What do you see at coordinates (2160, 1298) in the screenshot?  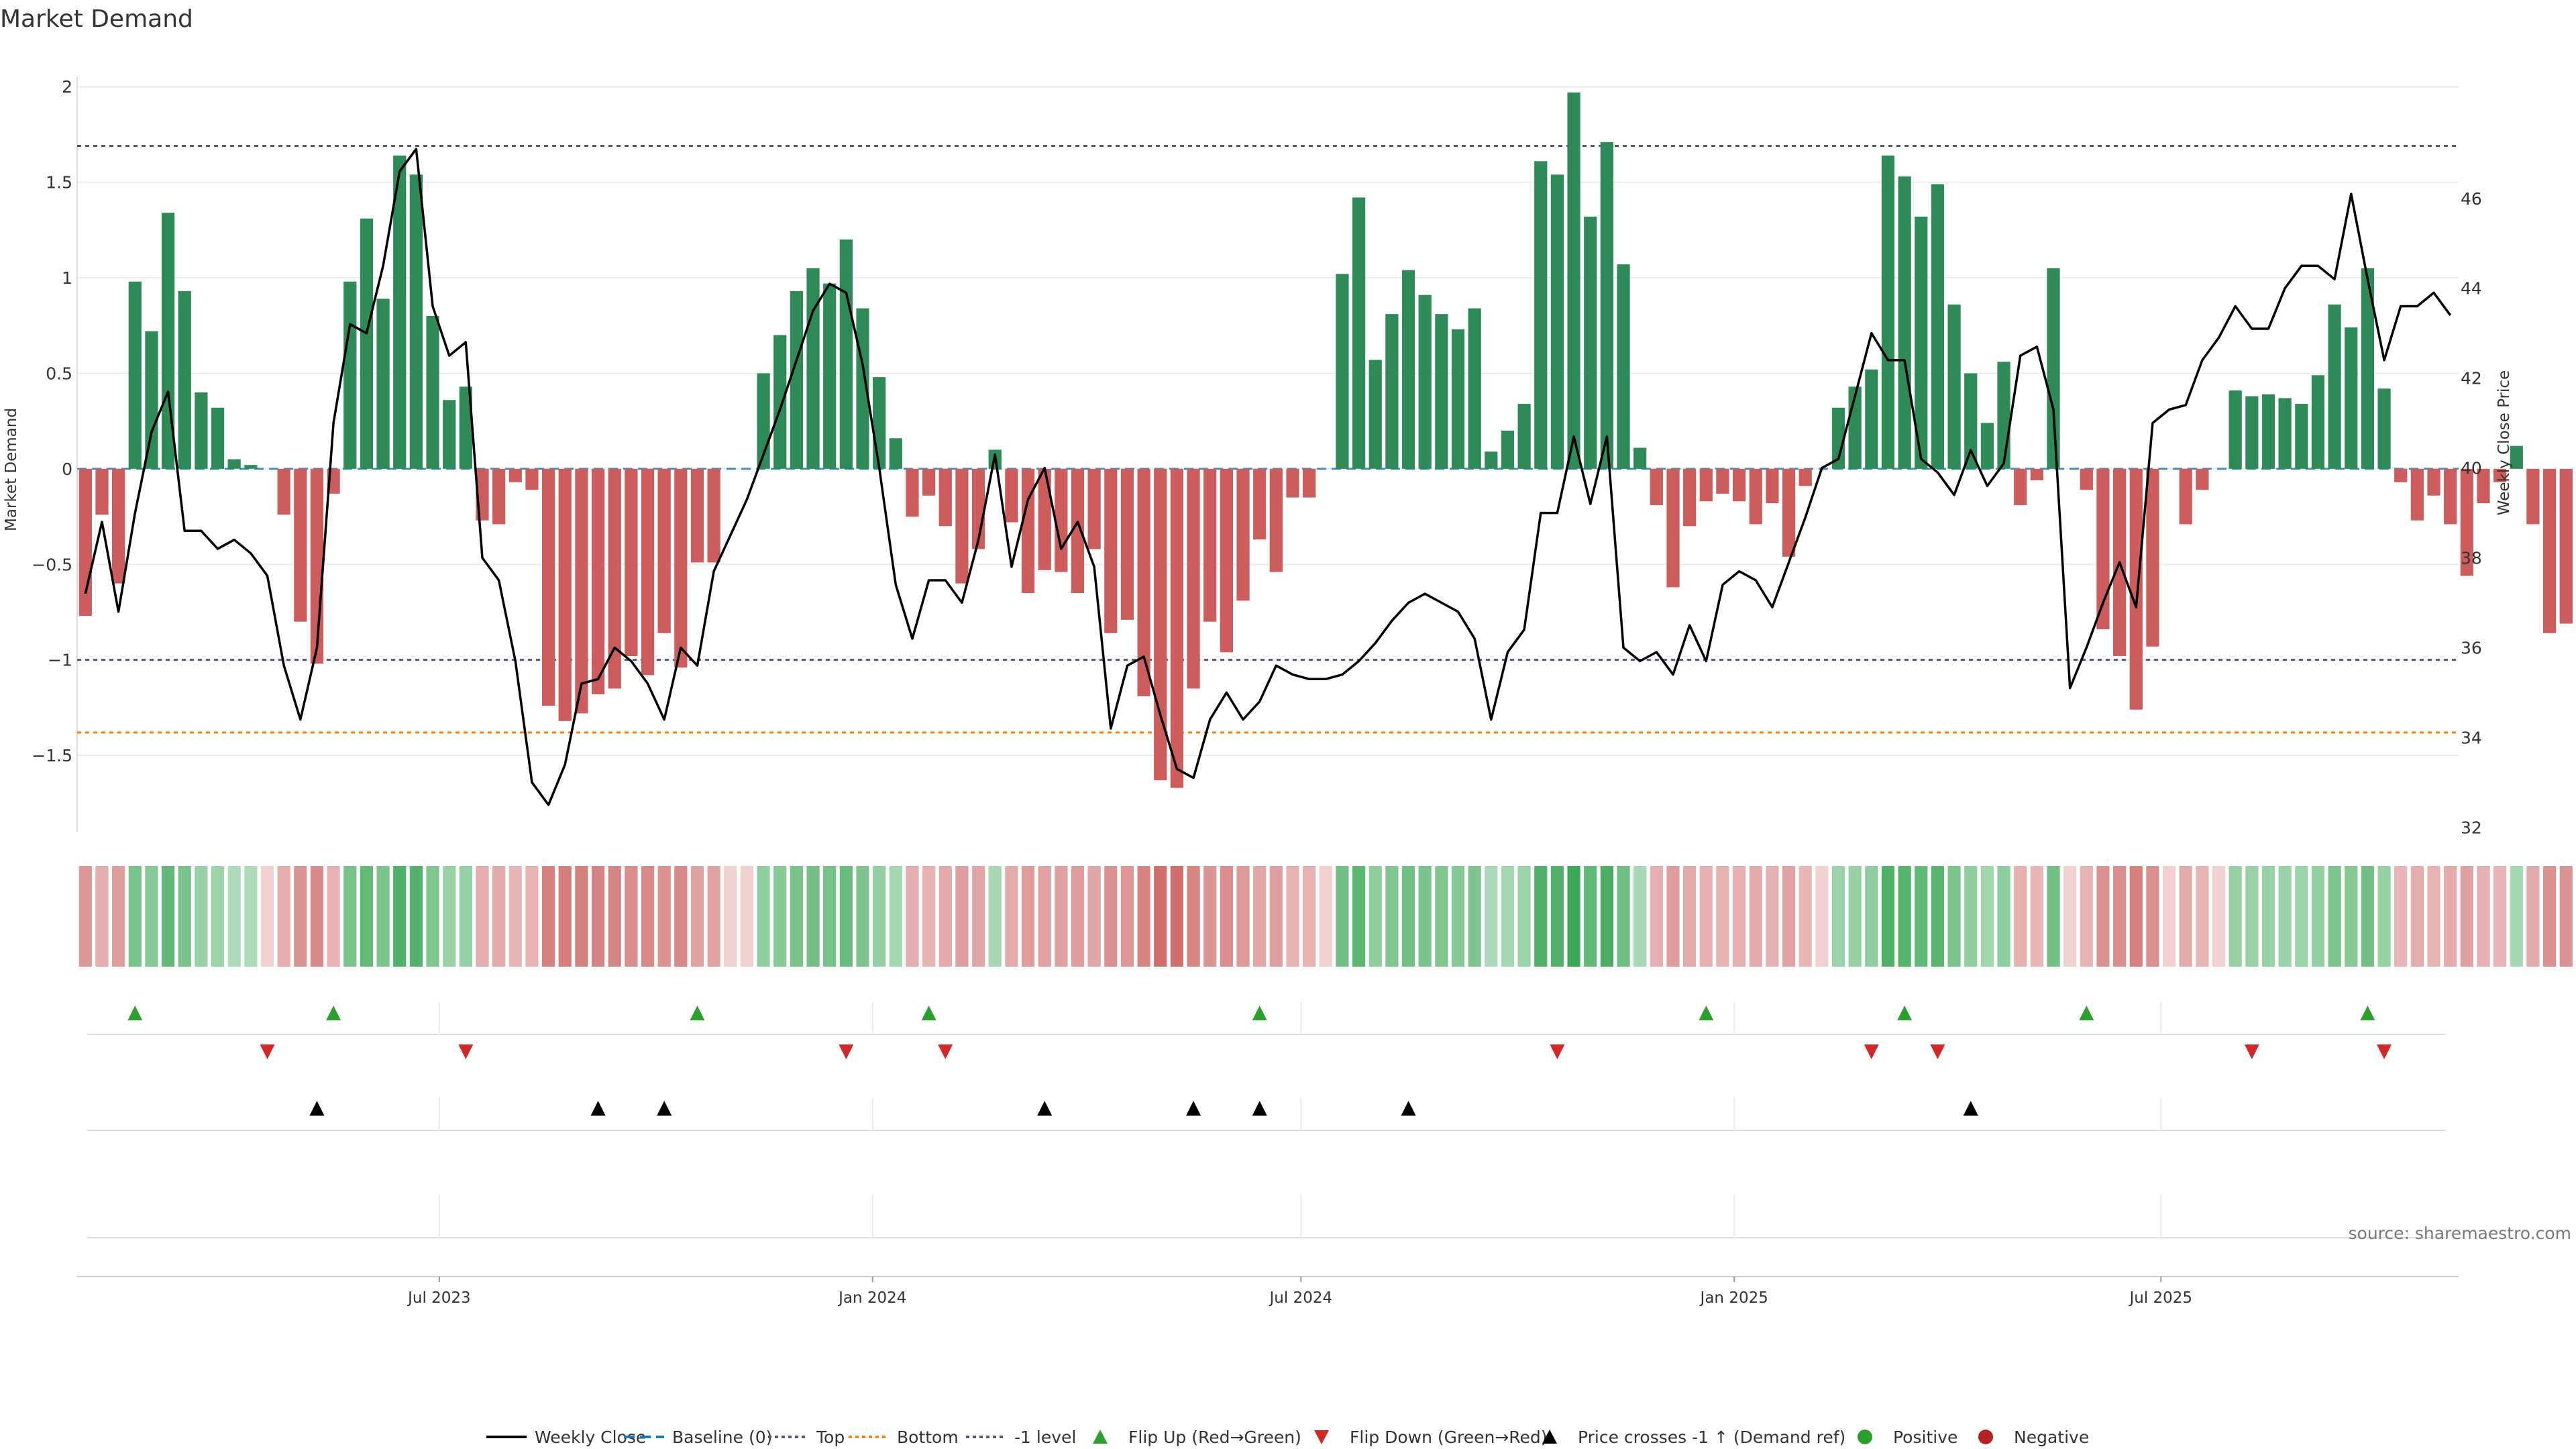 I see `x-tick-label: Jul 2025` at bounding box center [2160, 1298].